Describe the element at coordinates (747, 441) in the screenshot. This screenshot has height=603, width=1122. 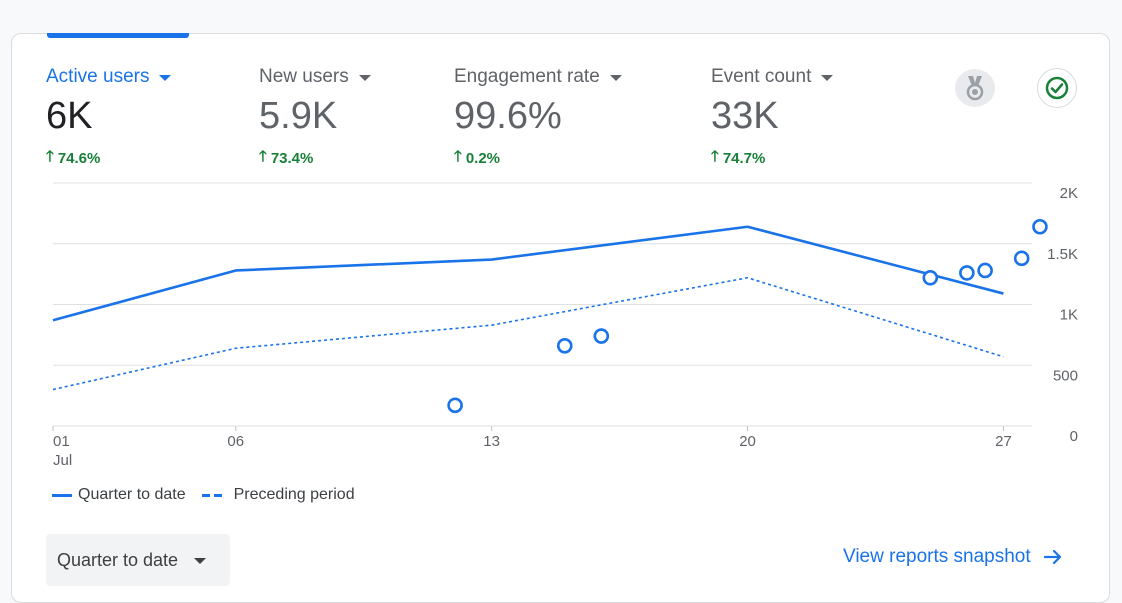
I see `x-tick-label: 20` at that location.